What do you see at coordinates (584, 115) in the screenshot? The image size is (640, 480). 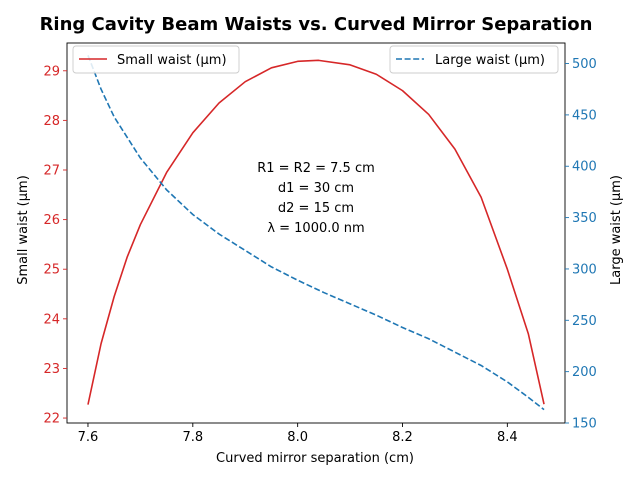 I see `y-right-tick-label: 450` at bounding box center [584, 115].